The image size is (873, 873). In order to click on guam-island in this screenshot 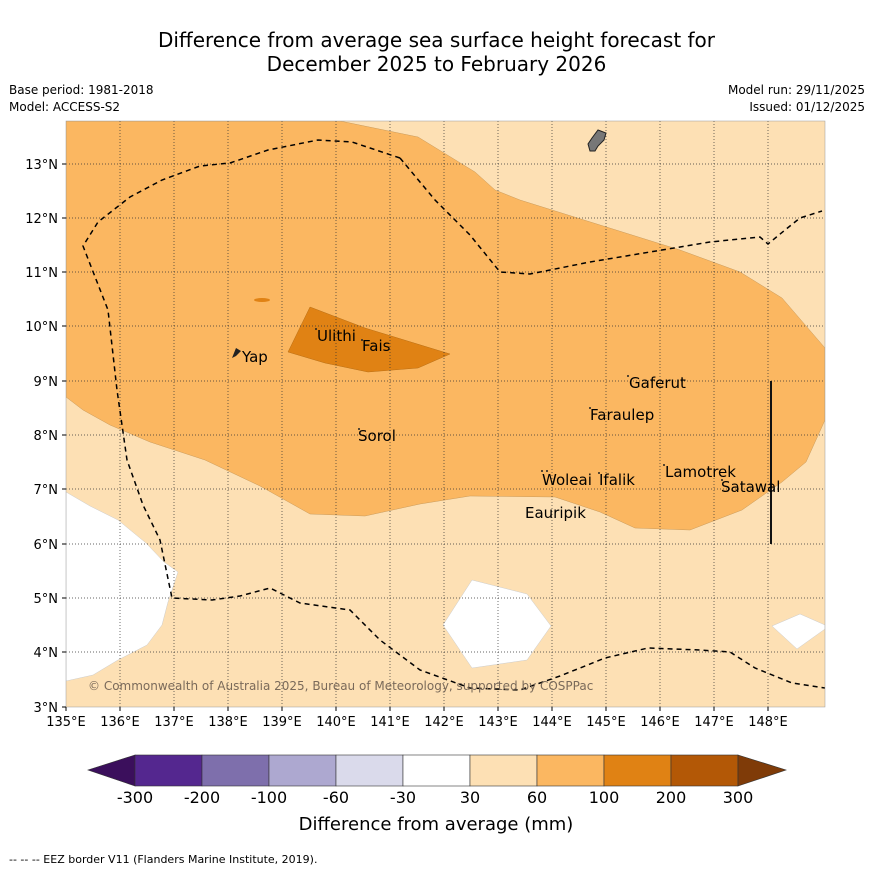, I will do `click(597, 140)`.